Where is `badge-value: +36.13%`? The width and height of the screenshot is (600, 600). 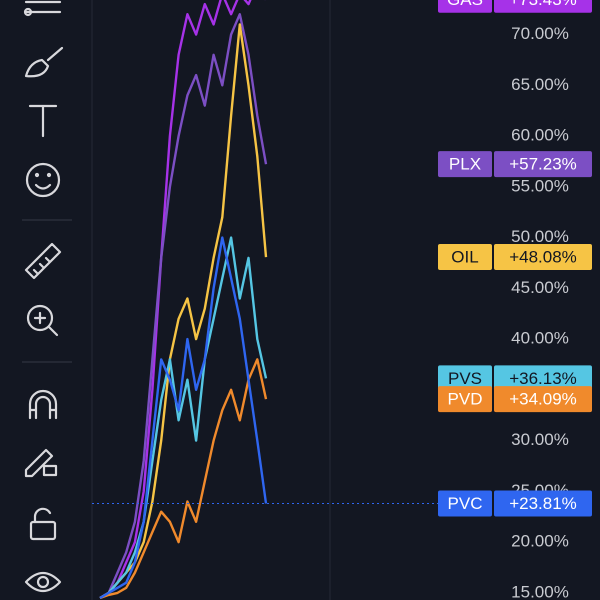
badge-value: +36.13% is located at coordinates (543, 378).